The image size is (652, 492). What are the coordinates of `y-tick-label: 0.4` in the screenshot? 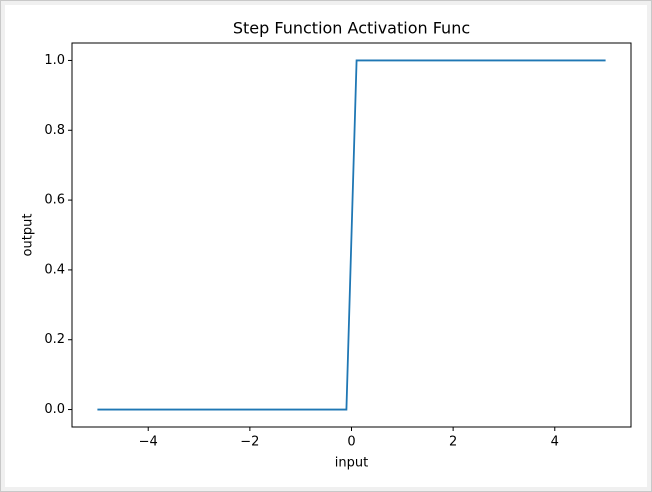 It's located at (54, 269).